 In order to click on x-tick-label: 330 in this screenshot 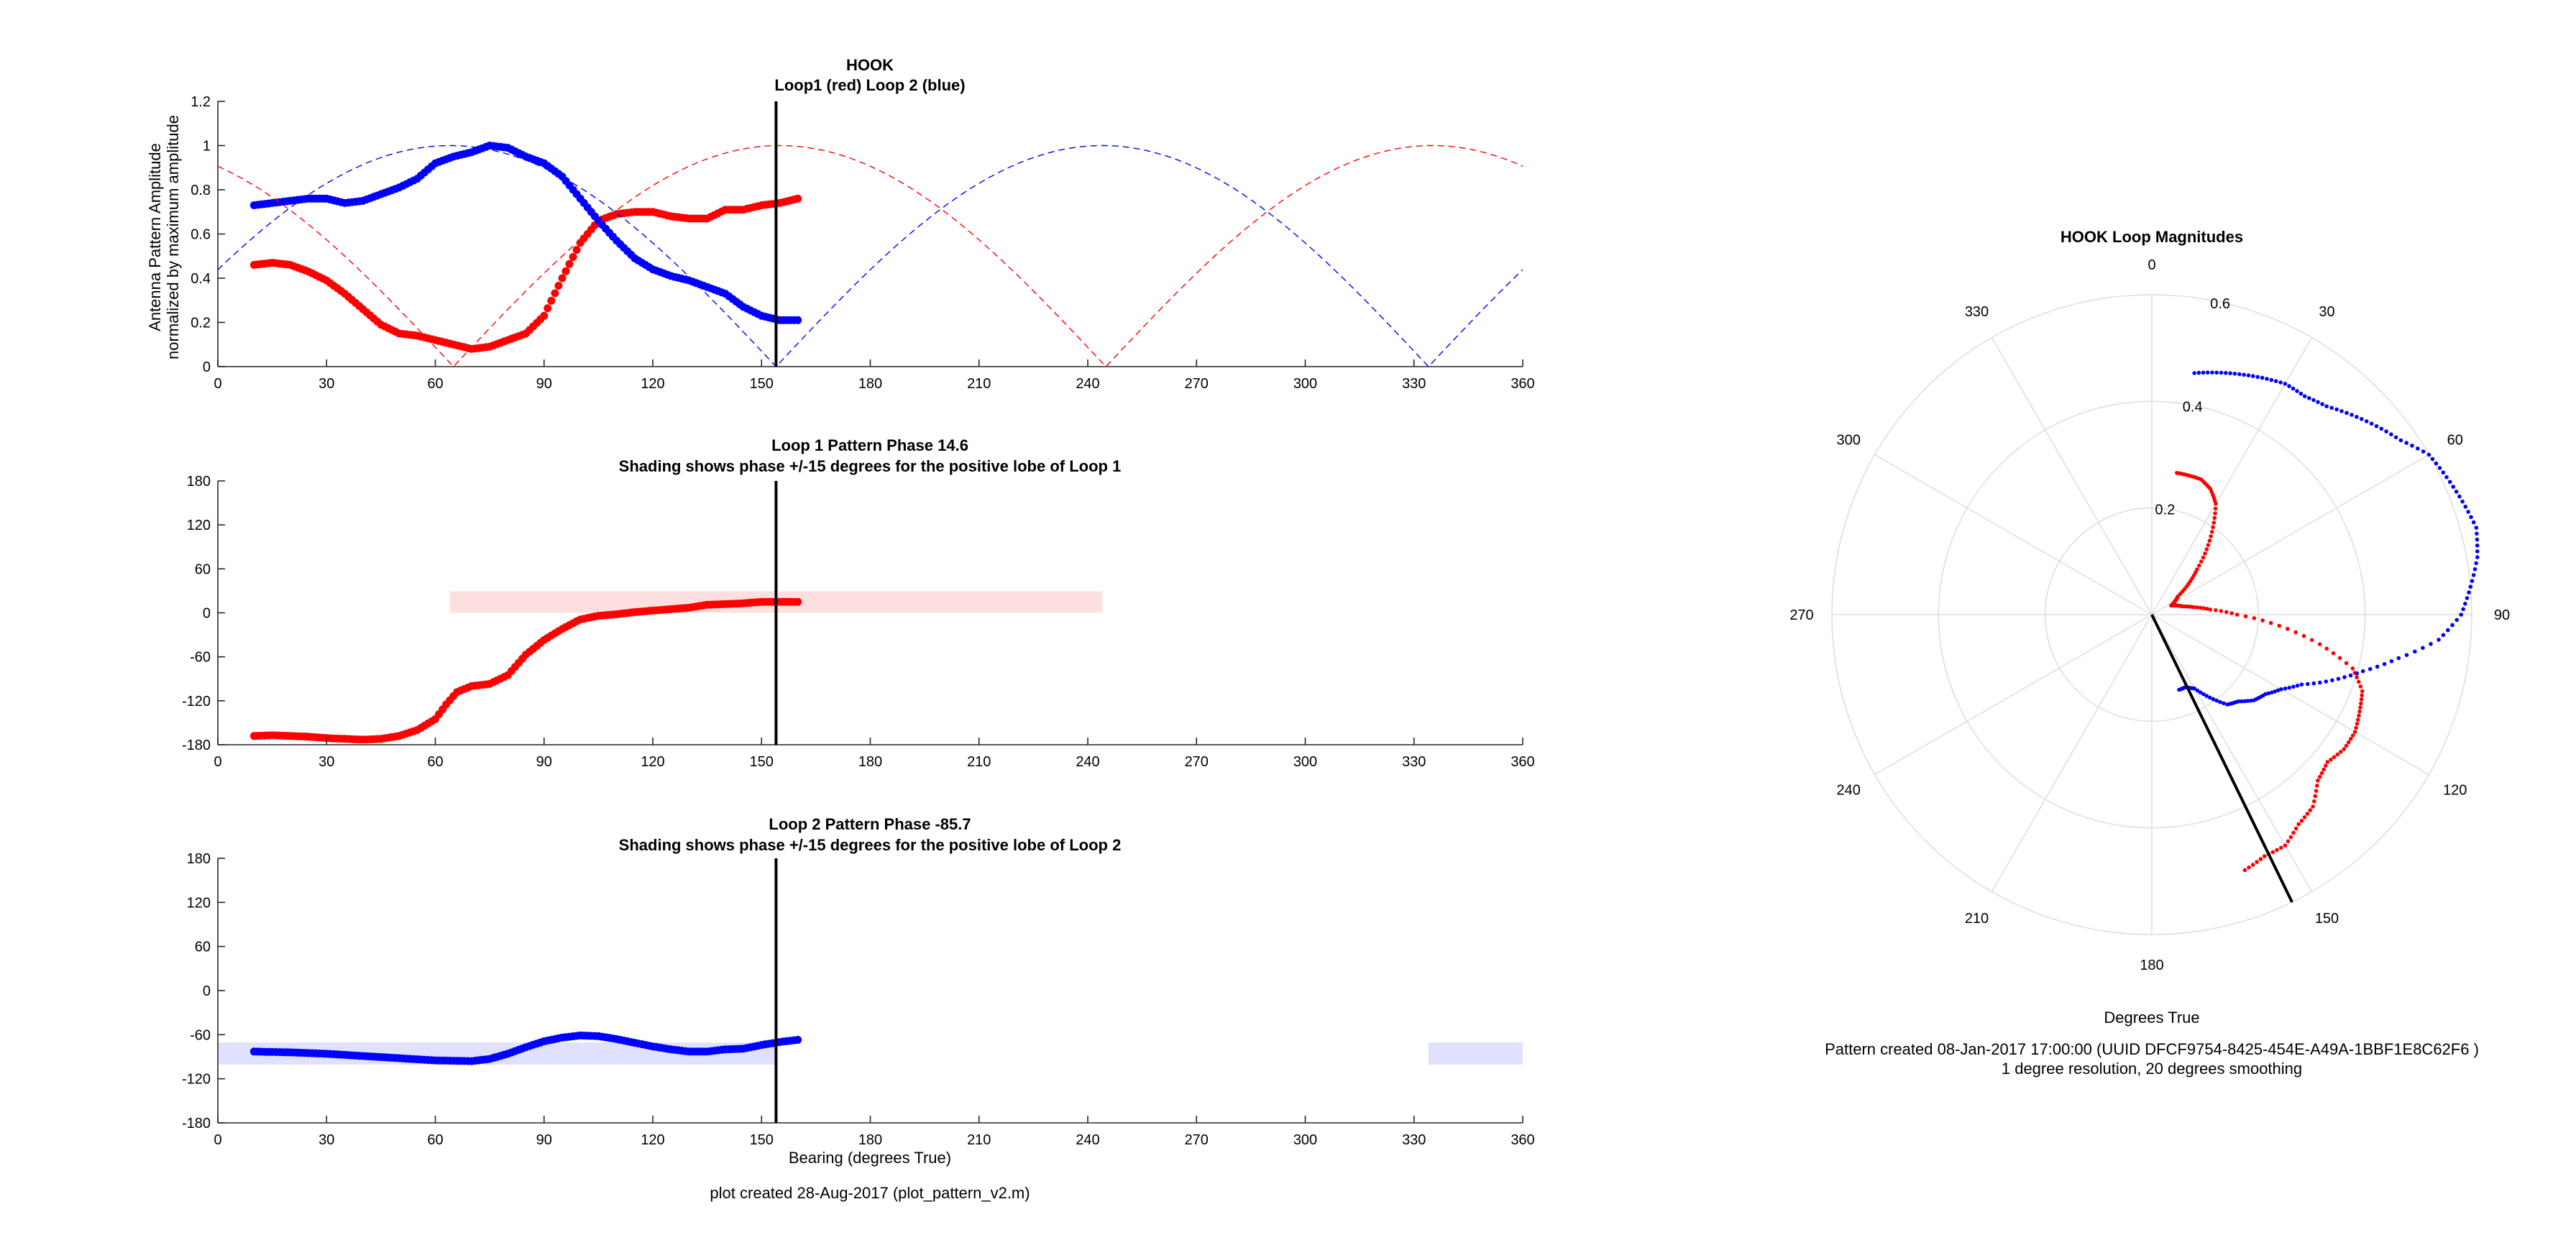, I will do `click(1414, 1140)`.